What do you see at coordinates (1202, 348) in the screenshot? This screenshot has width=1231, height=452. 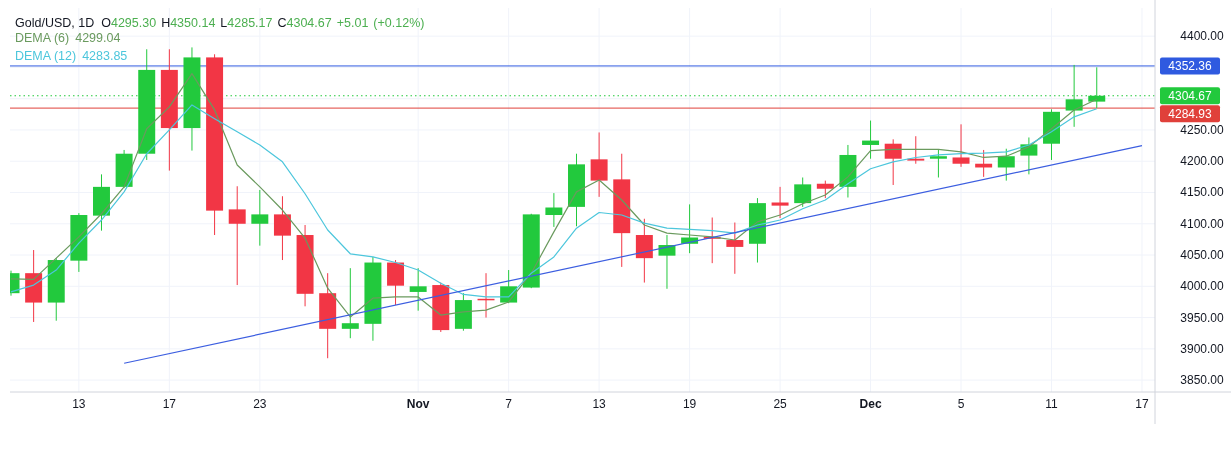 I see `y-tick-label: 3900.00` at bounding box center [1202, 348].